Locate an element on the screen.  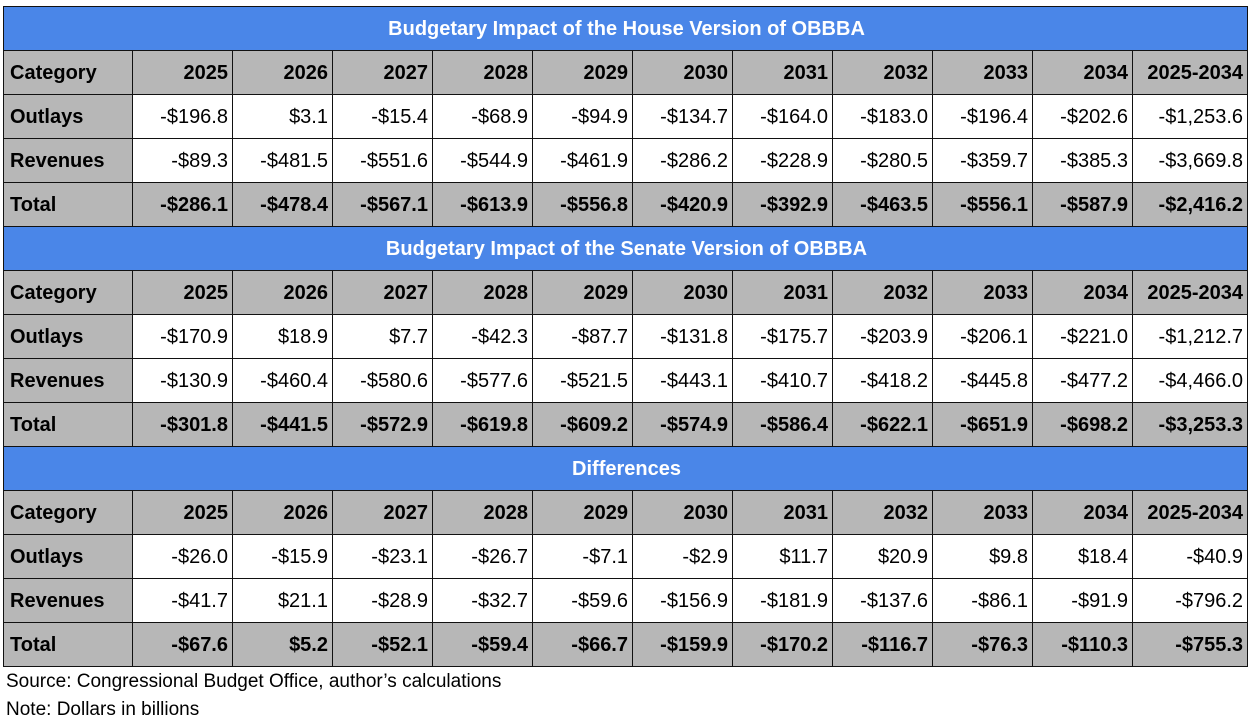
table-cell: $3.1 is located at coordinates (282, 116).